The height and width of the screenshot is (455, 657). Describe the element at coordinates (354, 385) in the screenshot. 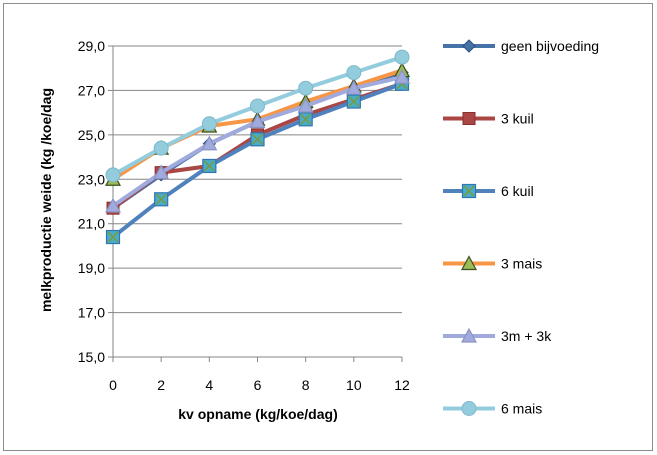

I see `x-tick-label: 10` at that location.